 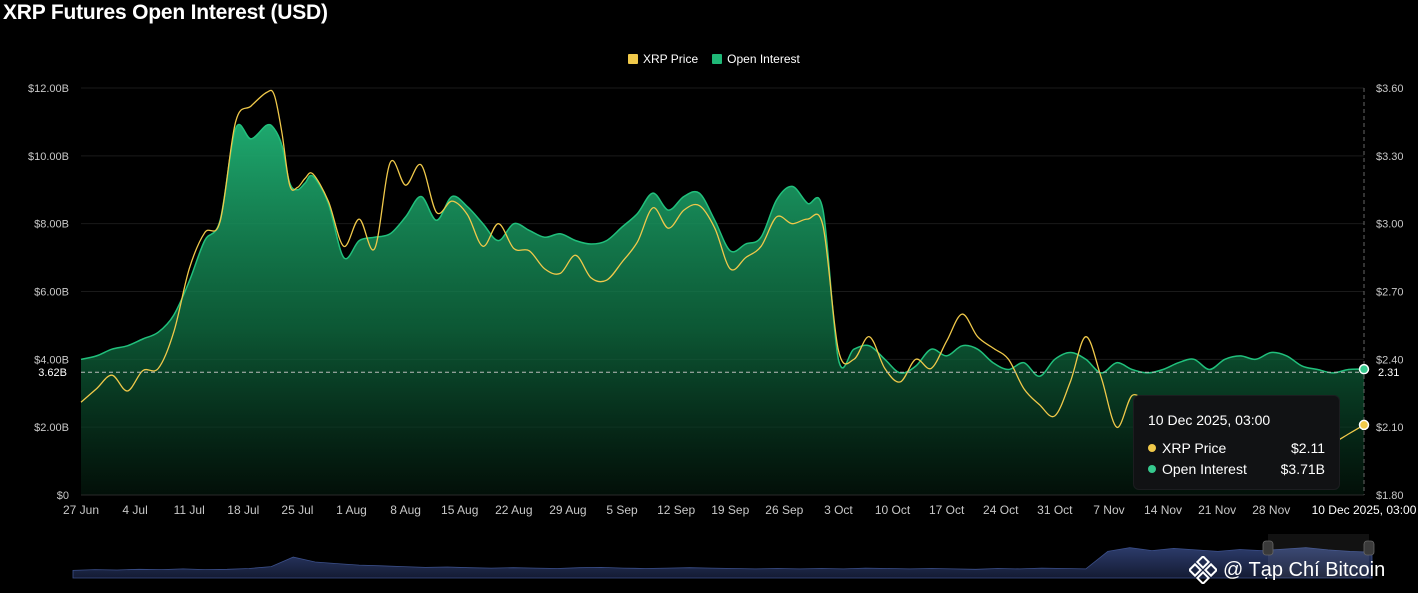 I want to click on watermark: @ Tạp Chí Bitcoin, so click(x=1287, y=570).